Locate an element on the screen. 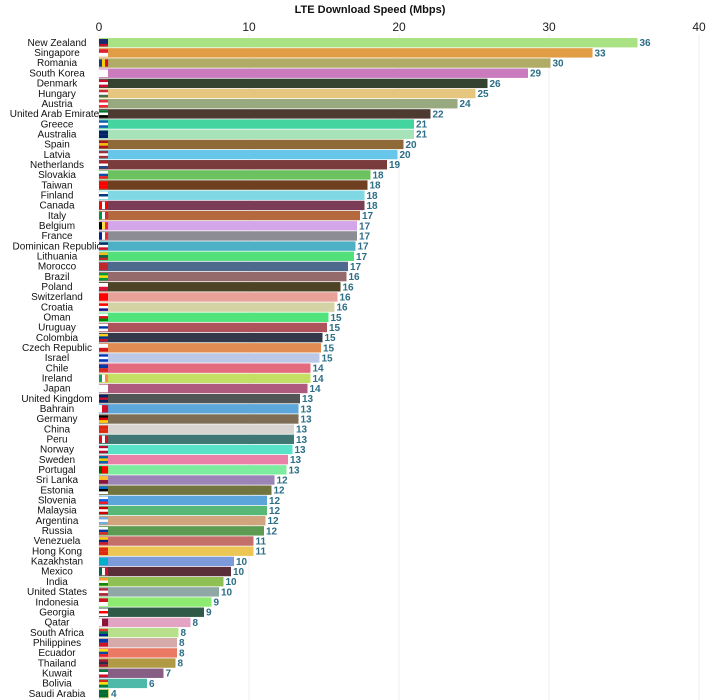  category-label: Morocco is located at coordinates (57, 267).